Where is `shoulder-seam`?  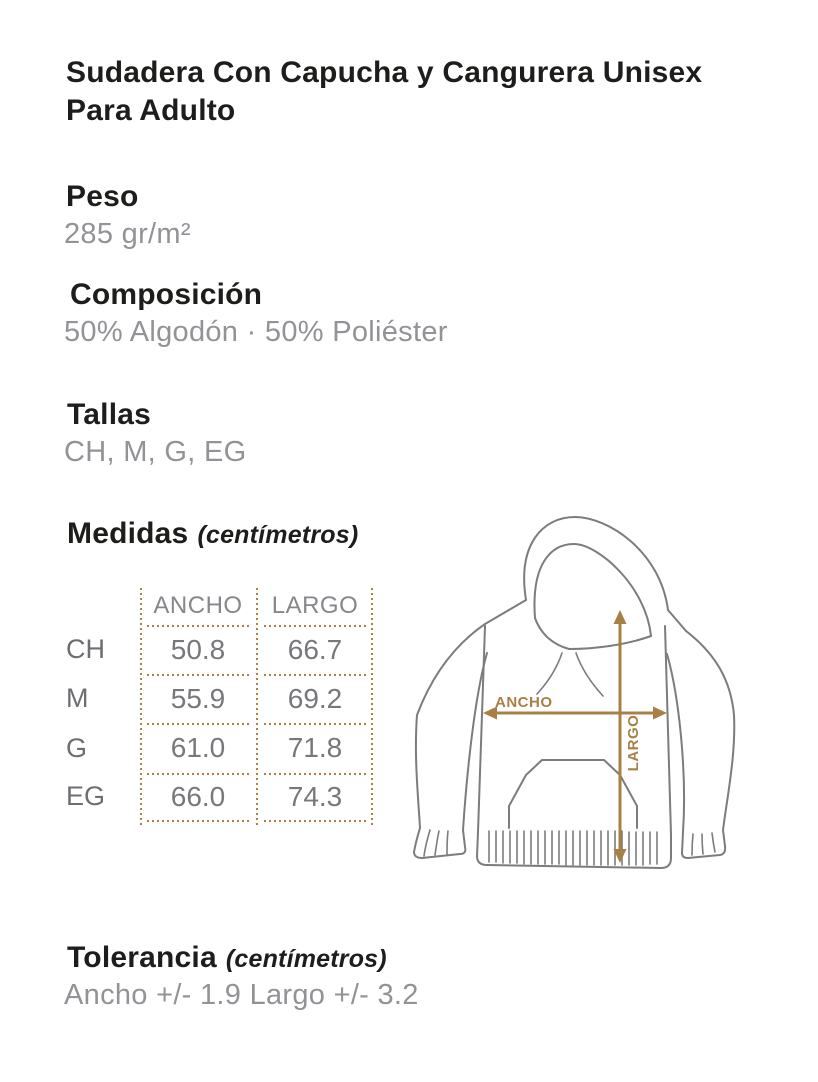
shoulder-seam is located at coordinates (585, 615).